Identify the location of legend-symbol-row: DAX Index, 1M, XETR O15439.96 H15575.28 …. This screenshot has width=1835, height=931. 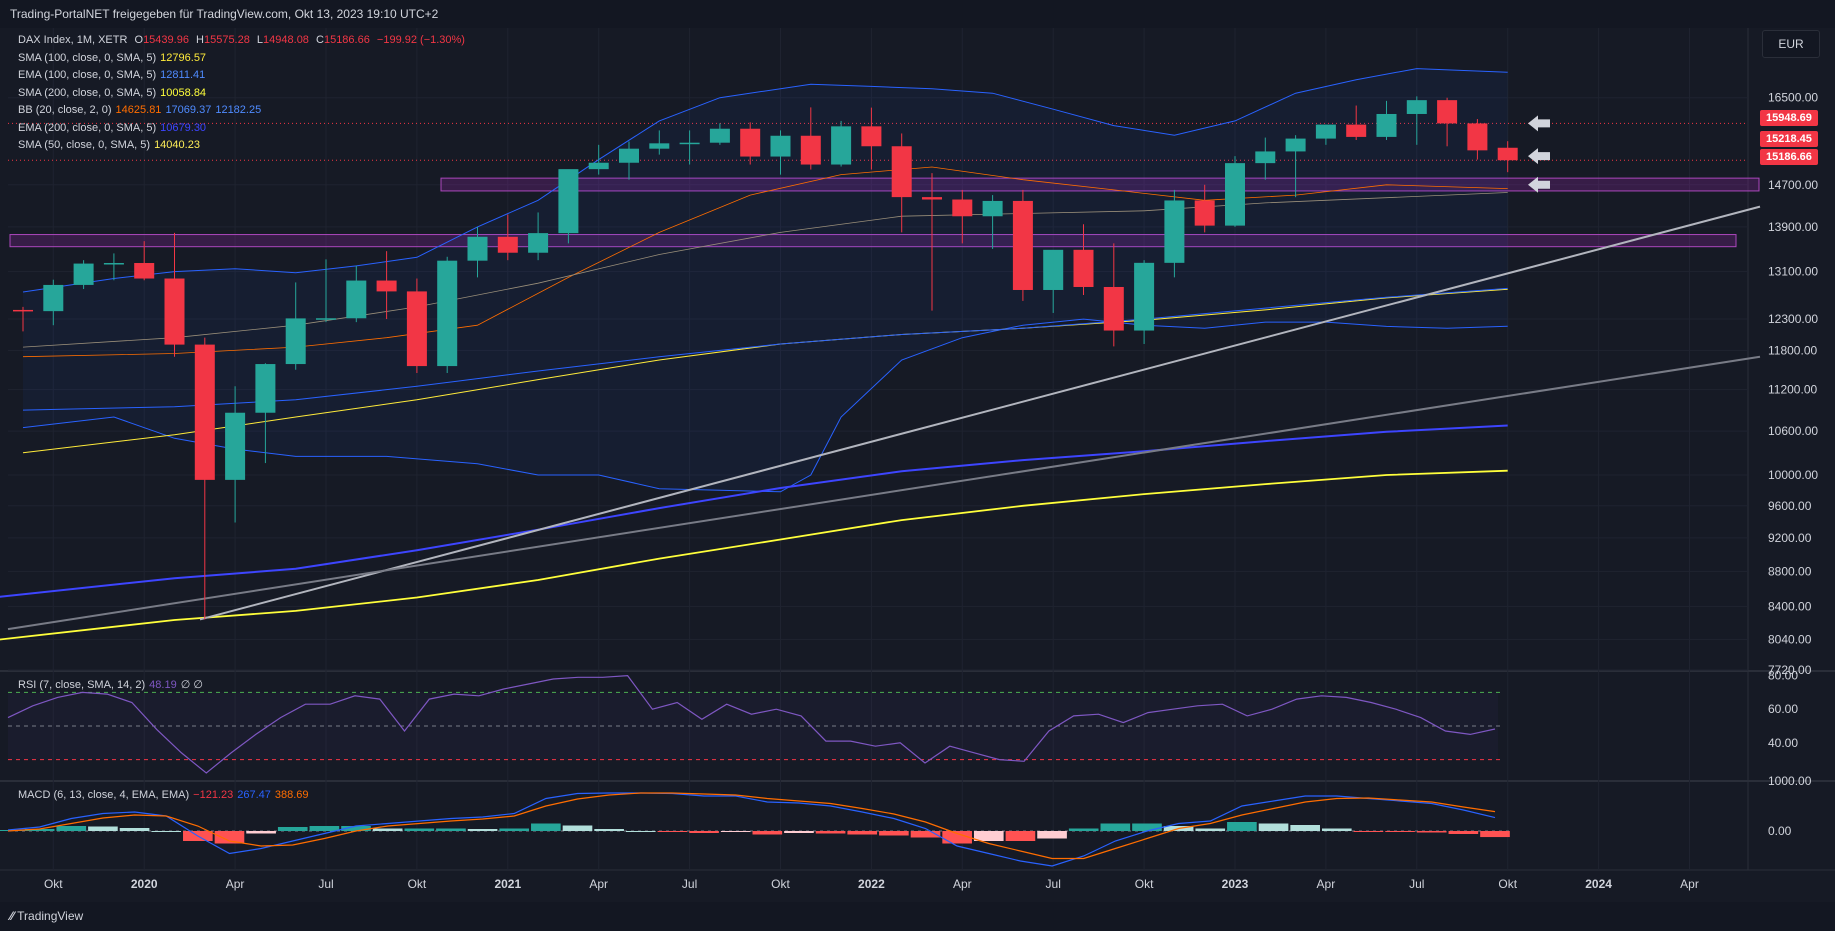
(243, 41).